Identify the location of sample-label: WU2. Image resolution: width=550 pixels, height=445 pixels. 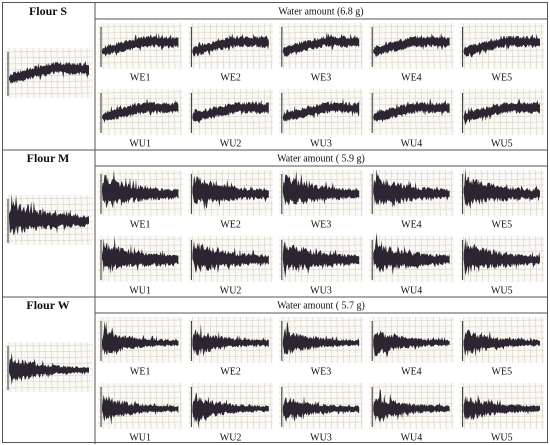
(231, 437).